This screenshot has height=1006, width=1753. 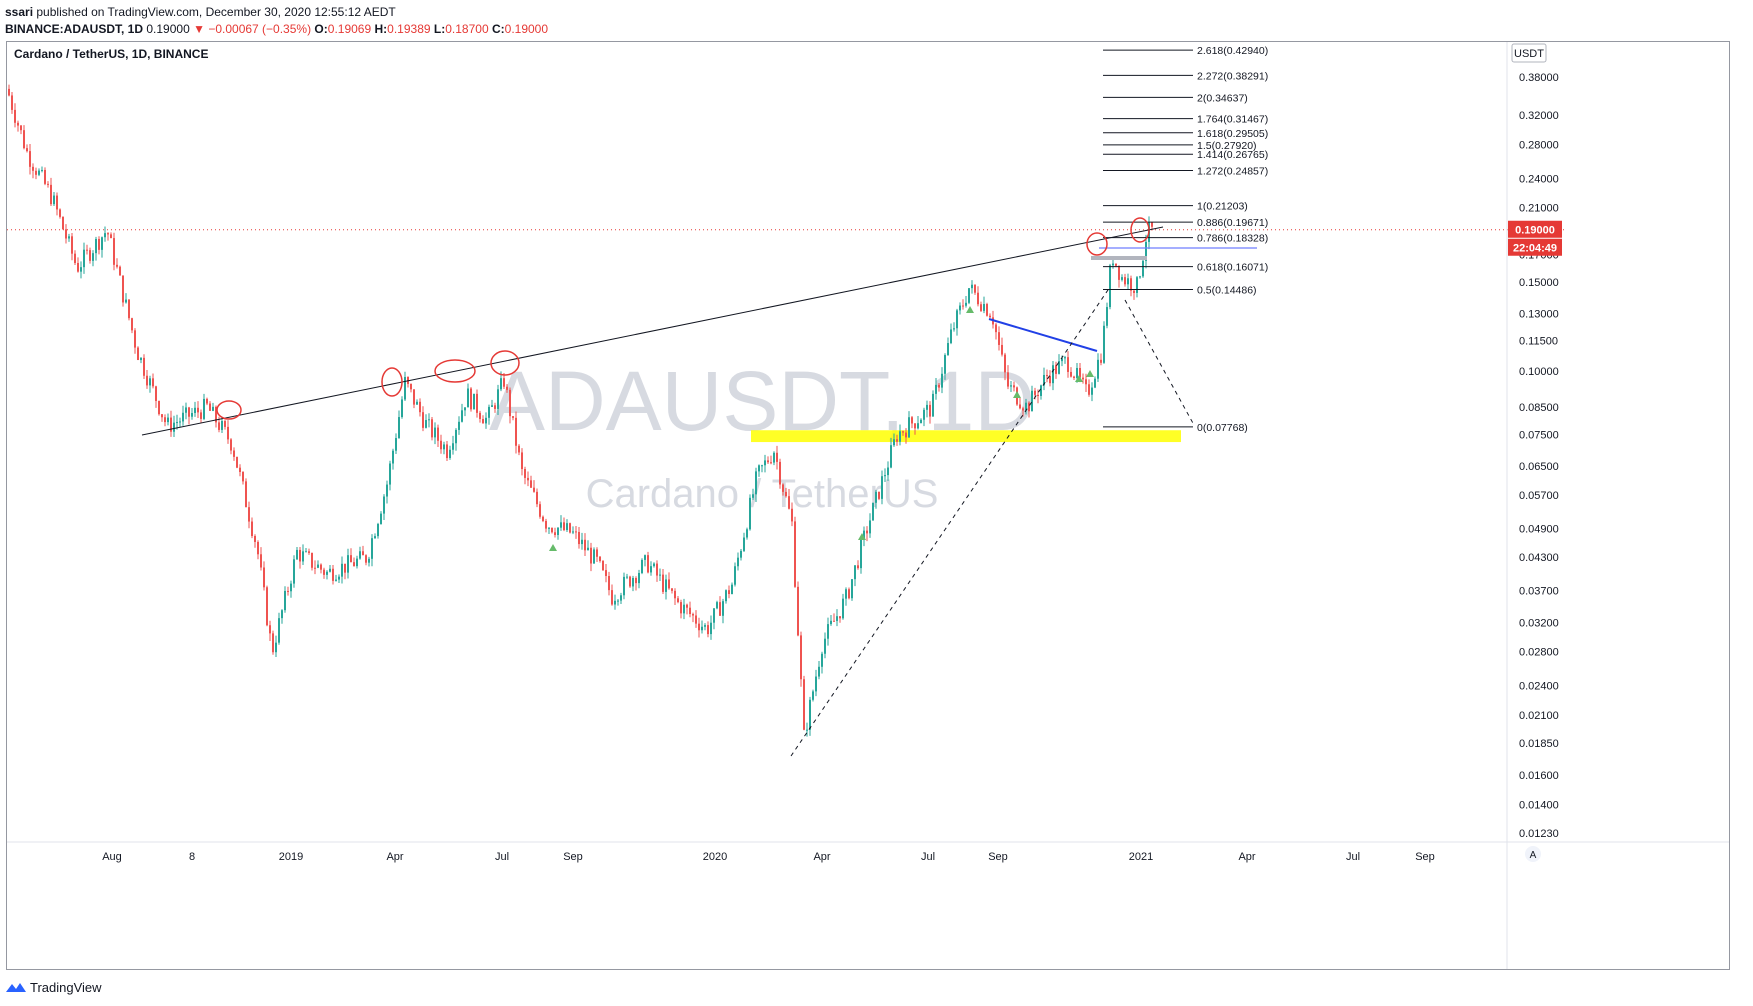 What do you see at coordinates (1232, 134) in the screenshot?
I see `fib-level-label: 1.618(0.29505)` at bounding box center [1232, 134].